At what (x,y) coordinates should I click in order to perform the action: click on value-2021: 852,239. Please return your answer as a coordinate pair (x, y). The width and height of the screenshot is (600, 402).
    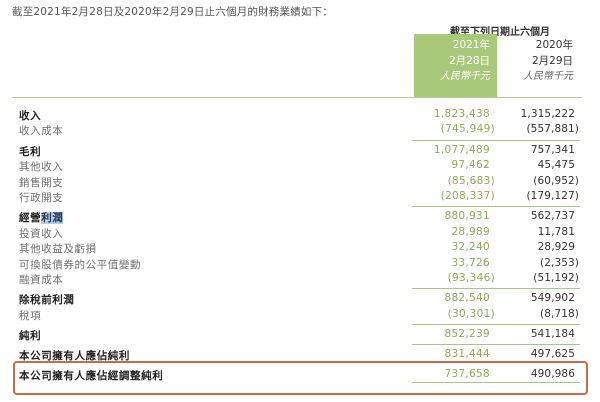
    Looking at the image, I should click on (467, 334).